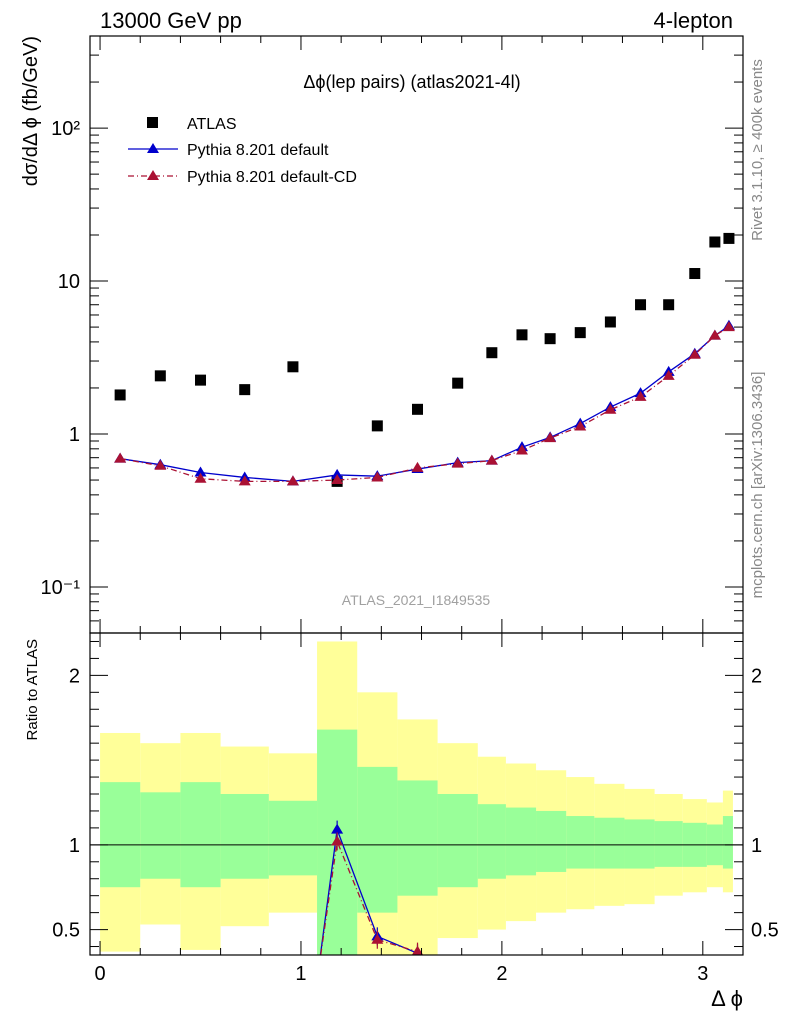  What do you see at coordinates (74, 846) in the screenshot?
I see `ratio-y-tick-label-left: 1` at bounding box center [74, 846].